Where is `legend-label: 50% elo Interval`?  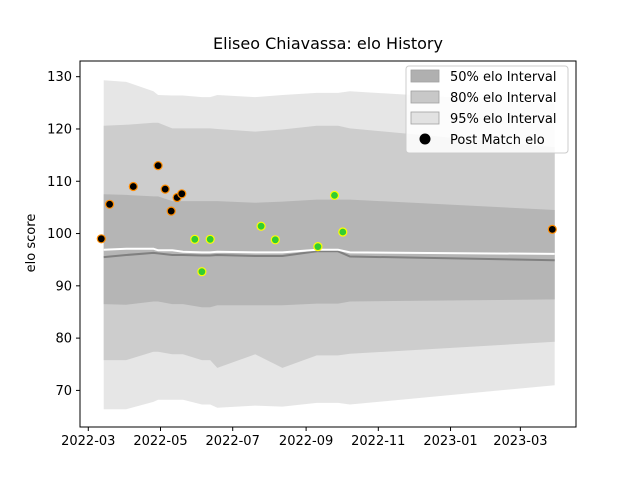 legend-label: 50% elo Interval is located at coordinates (503, 77).